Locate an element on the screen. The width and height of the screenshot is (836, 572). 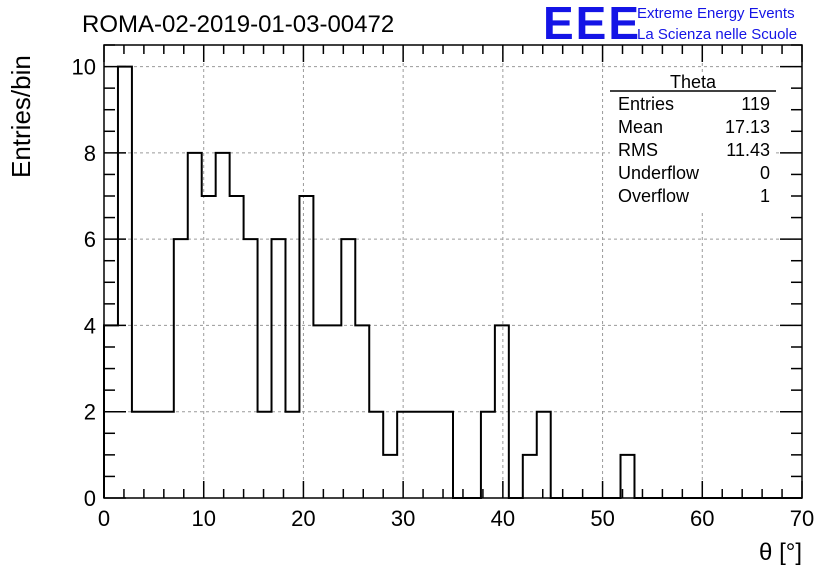
eee-logo-letters: EEE is located at coordinates (592, 24).